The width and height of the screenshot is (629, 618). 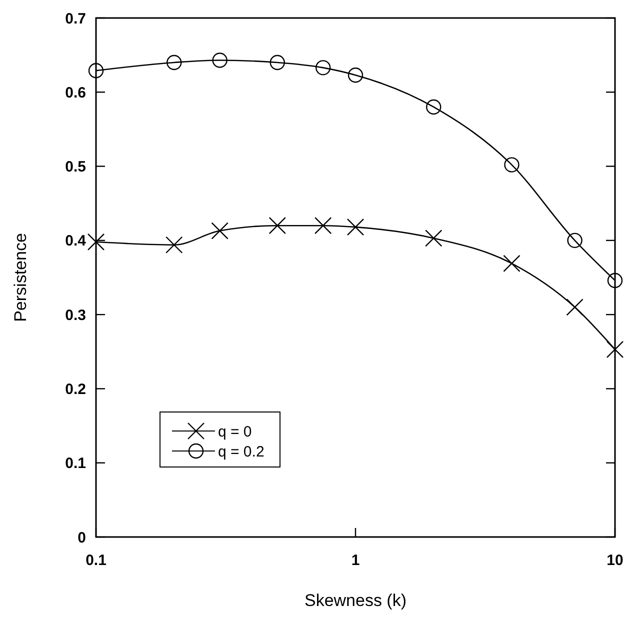 I want to click on x-tick-label: 0.1, so click(x=96, y=560).